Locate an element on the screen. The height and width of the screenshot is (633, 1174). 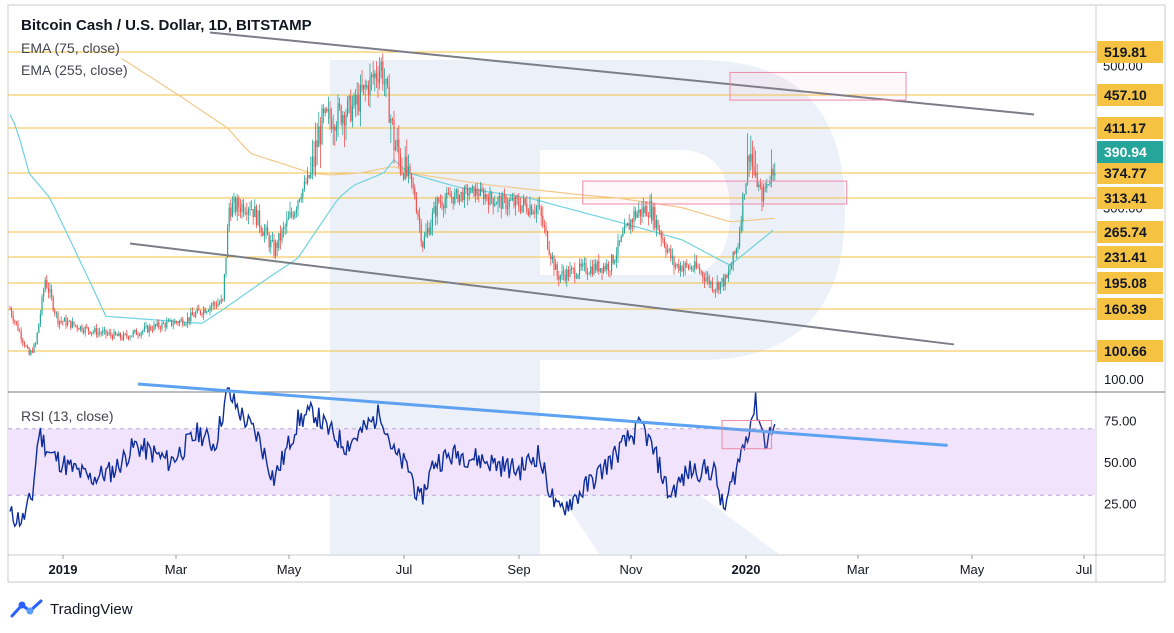
rsi-indicator-label: RSI (13, close) is located at coordinates (67, 416).